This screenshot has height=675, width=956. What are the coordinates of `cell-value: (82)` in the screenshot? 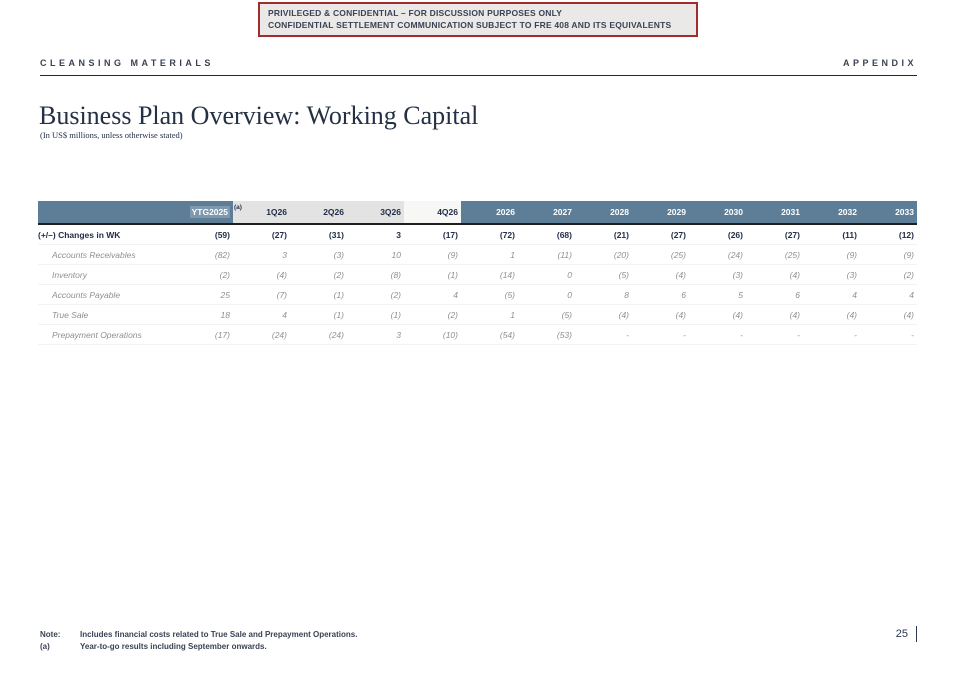 It's located at (204, 254).